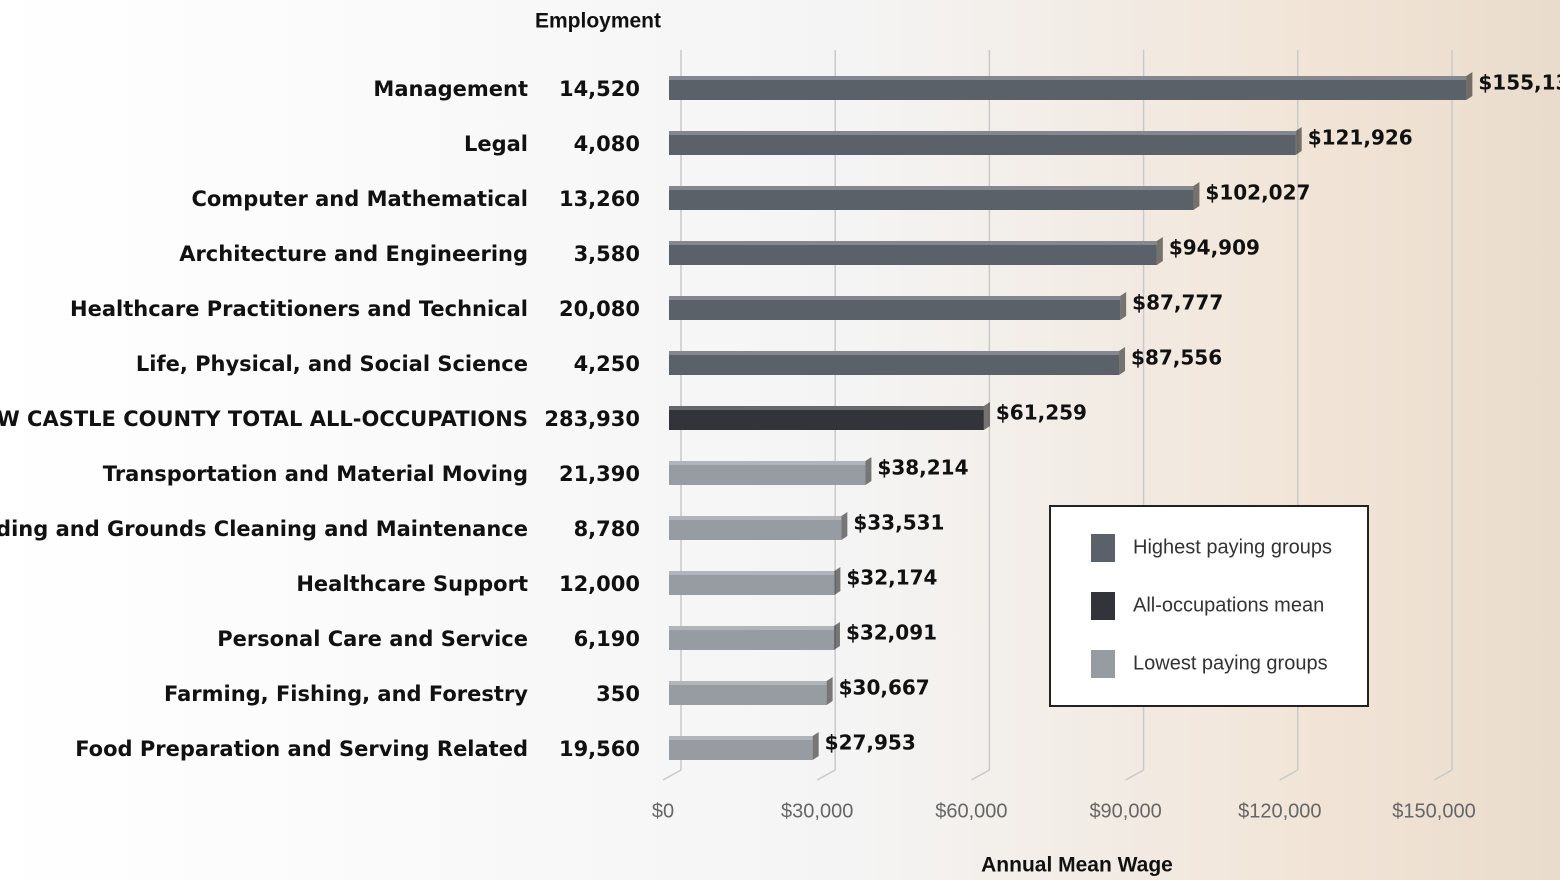 This screenshot has width=1560, height=880. Describe the element at coordinates (884, 688) in the screenshot. I see `value-label: $30,667` at that location.